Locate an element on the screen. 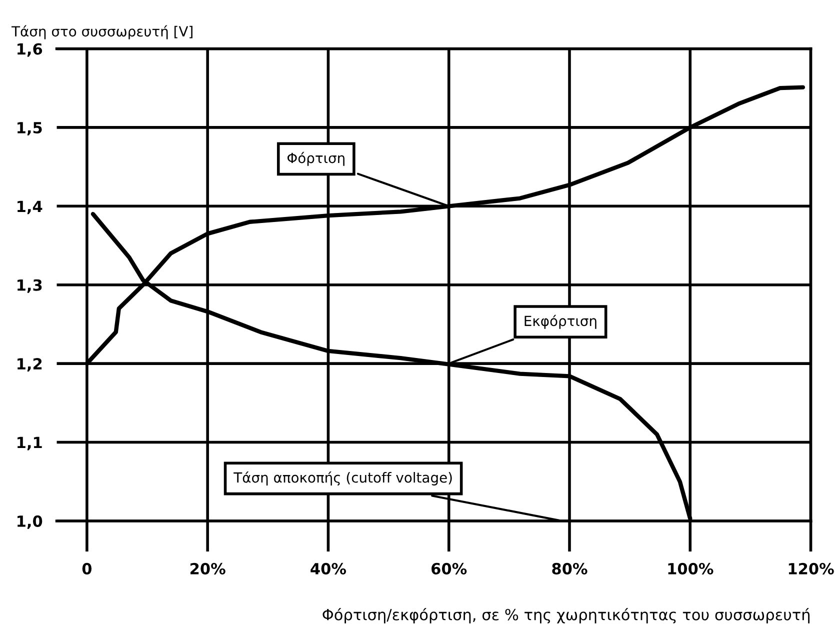  x-axis-title: Φόρτιση/εκφόρτιση, σε % της χωρητικότητας του συσσωρευτή is located at coordinates (566, 616).